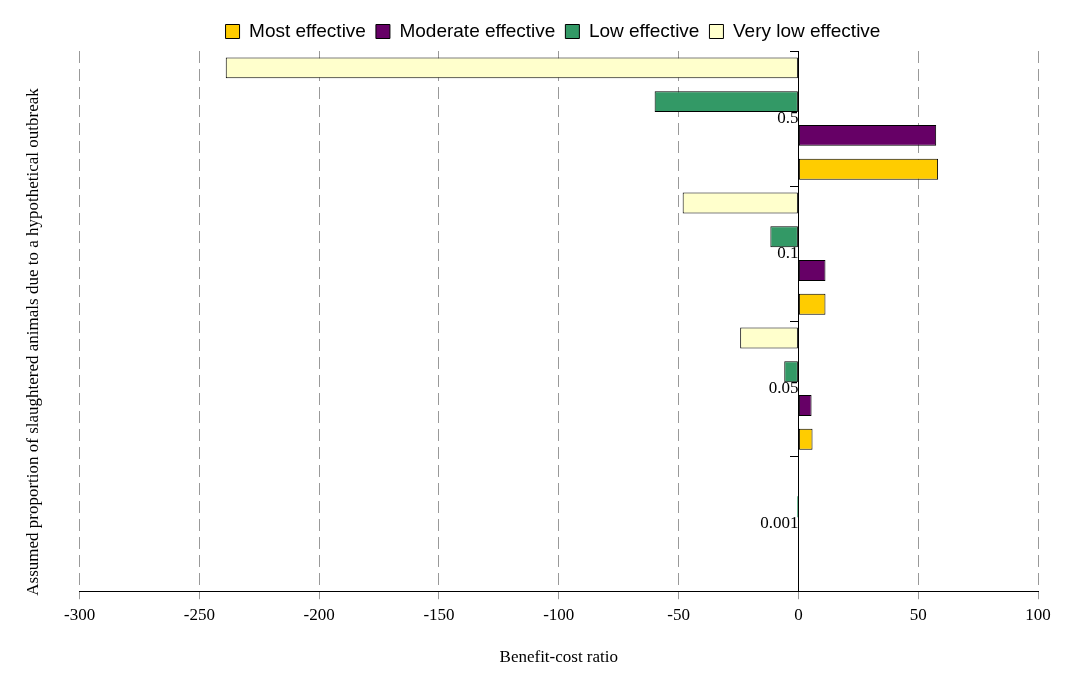 This screenshot has height=684, width=1070. Describe the element at coordinates (918, 614) in the screenshot. I see `x-tick-label: 50` at that location.